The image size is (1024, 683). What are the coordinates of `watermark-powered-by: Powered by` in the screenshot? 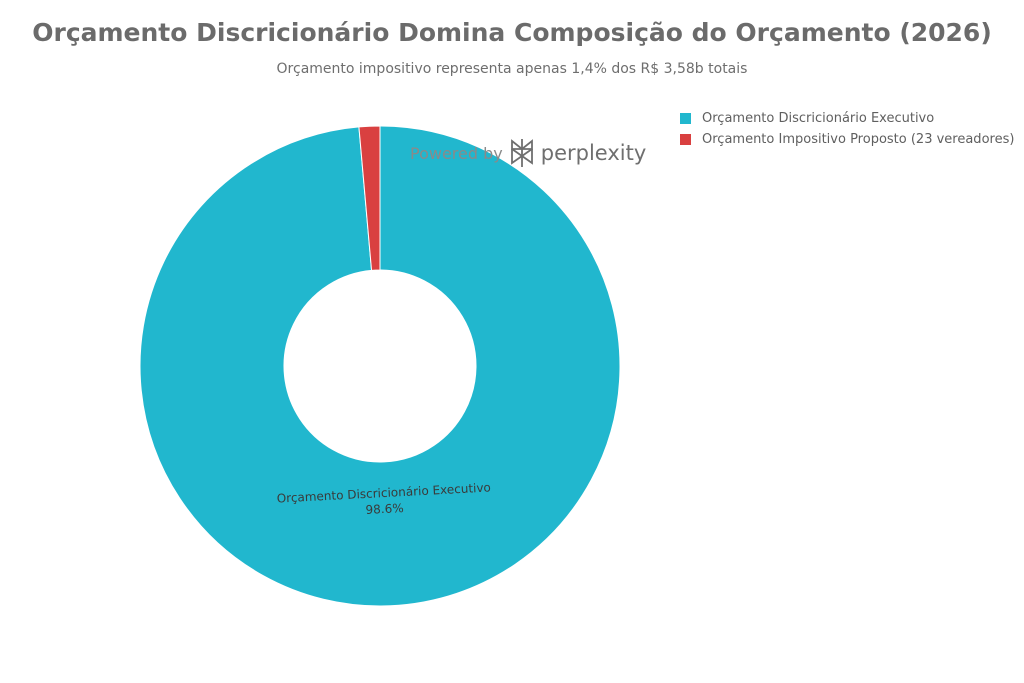 It's located at (456, 153).